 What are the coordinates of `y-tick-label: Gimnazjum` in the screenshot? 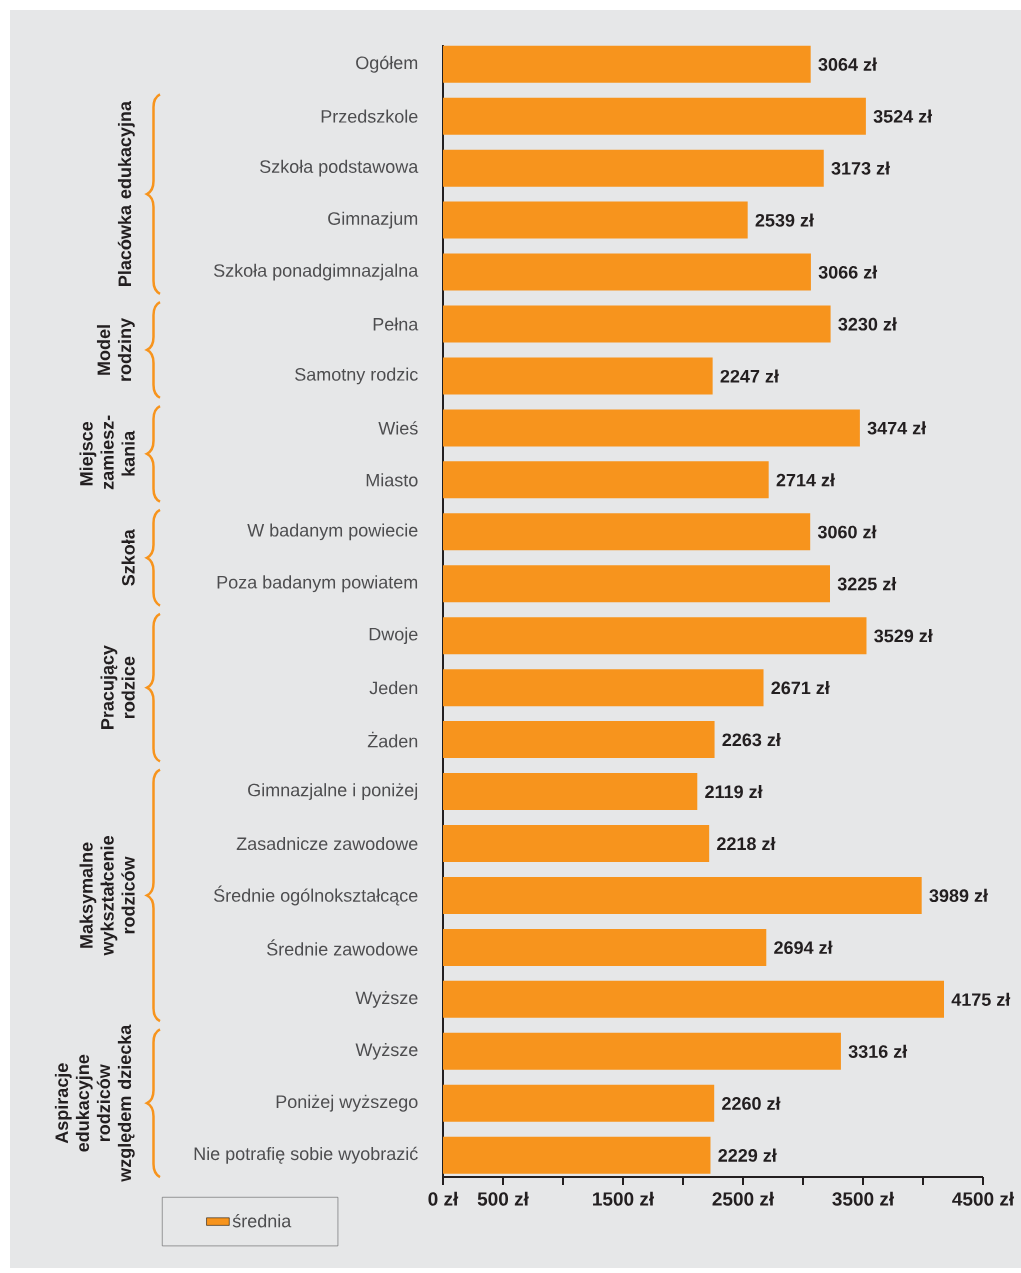 It's located at (373, 220).